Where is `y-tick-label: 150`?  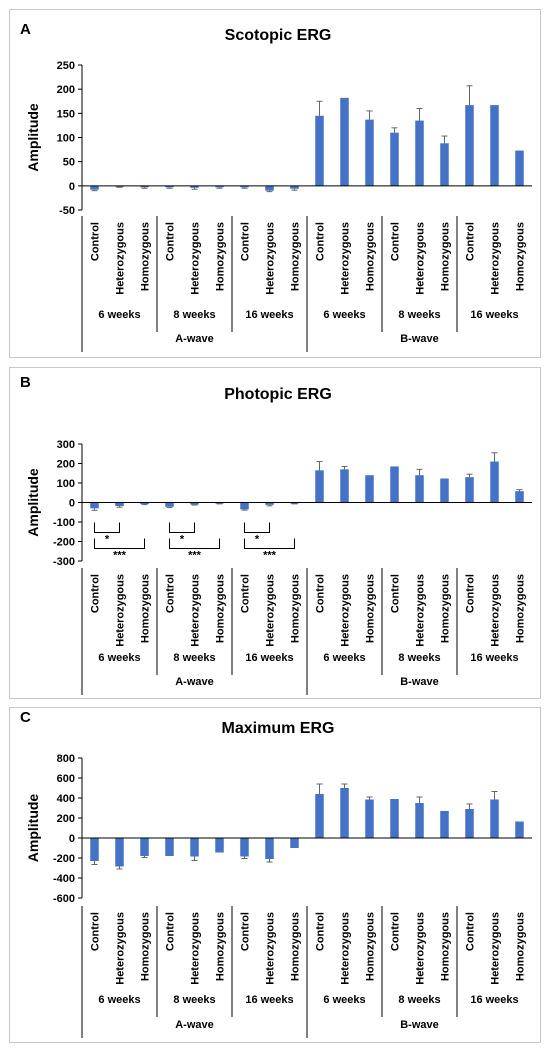 y-tick-label: 150 is located at coordinates (66, 114).